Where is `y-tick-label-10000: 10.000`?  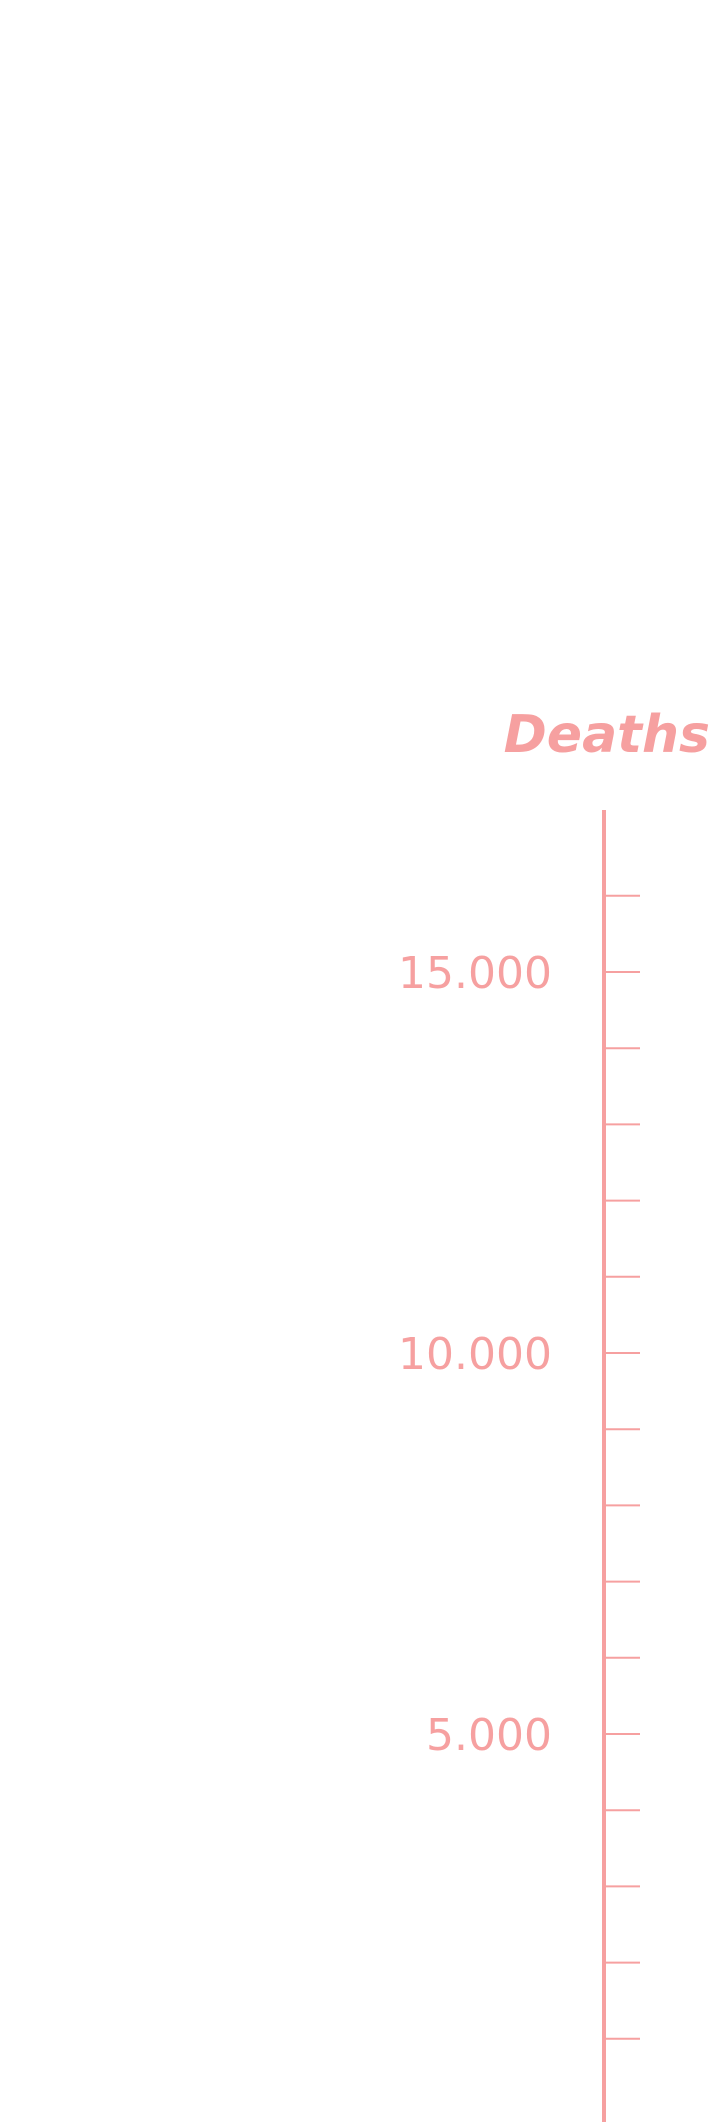
y-tick-label-10000: 10.000 is located at coordinates (475, 1354).